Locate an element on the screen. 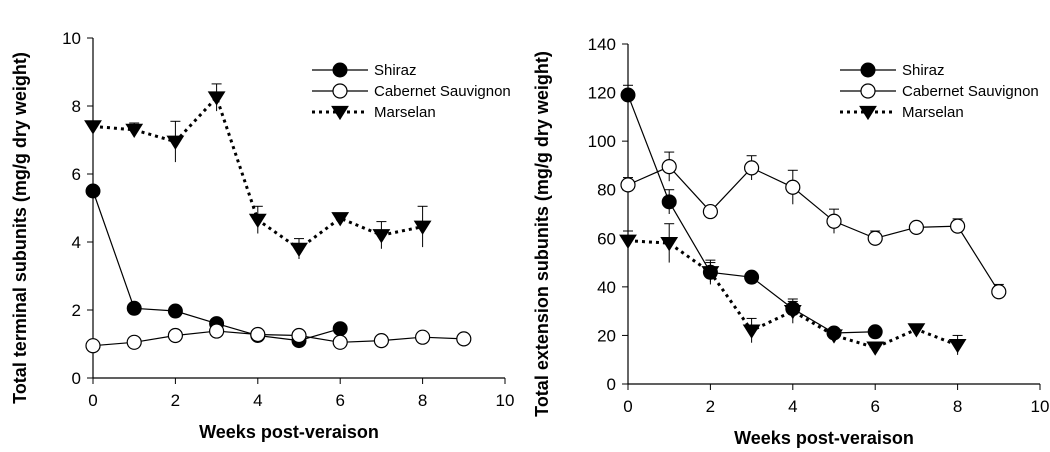 The height and width of the screenshot is (452, 1050). y-tick-label: 60 is located at coordinates (606, 238).